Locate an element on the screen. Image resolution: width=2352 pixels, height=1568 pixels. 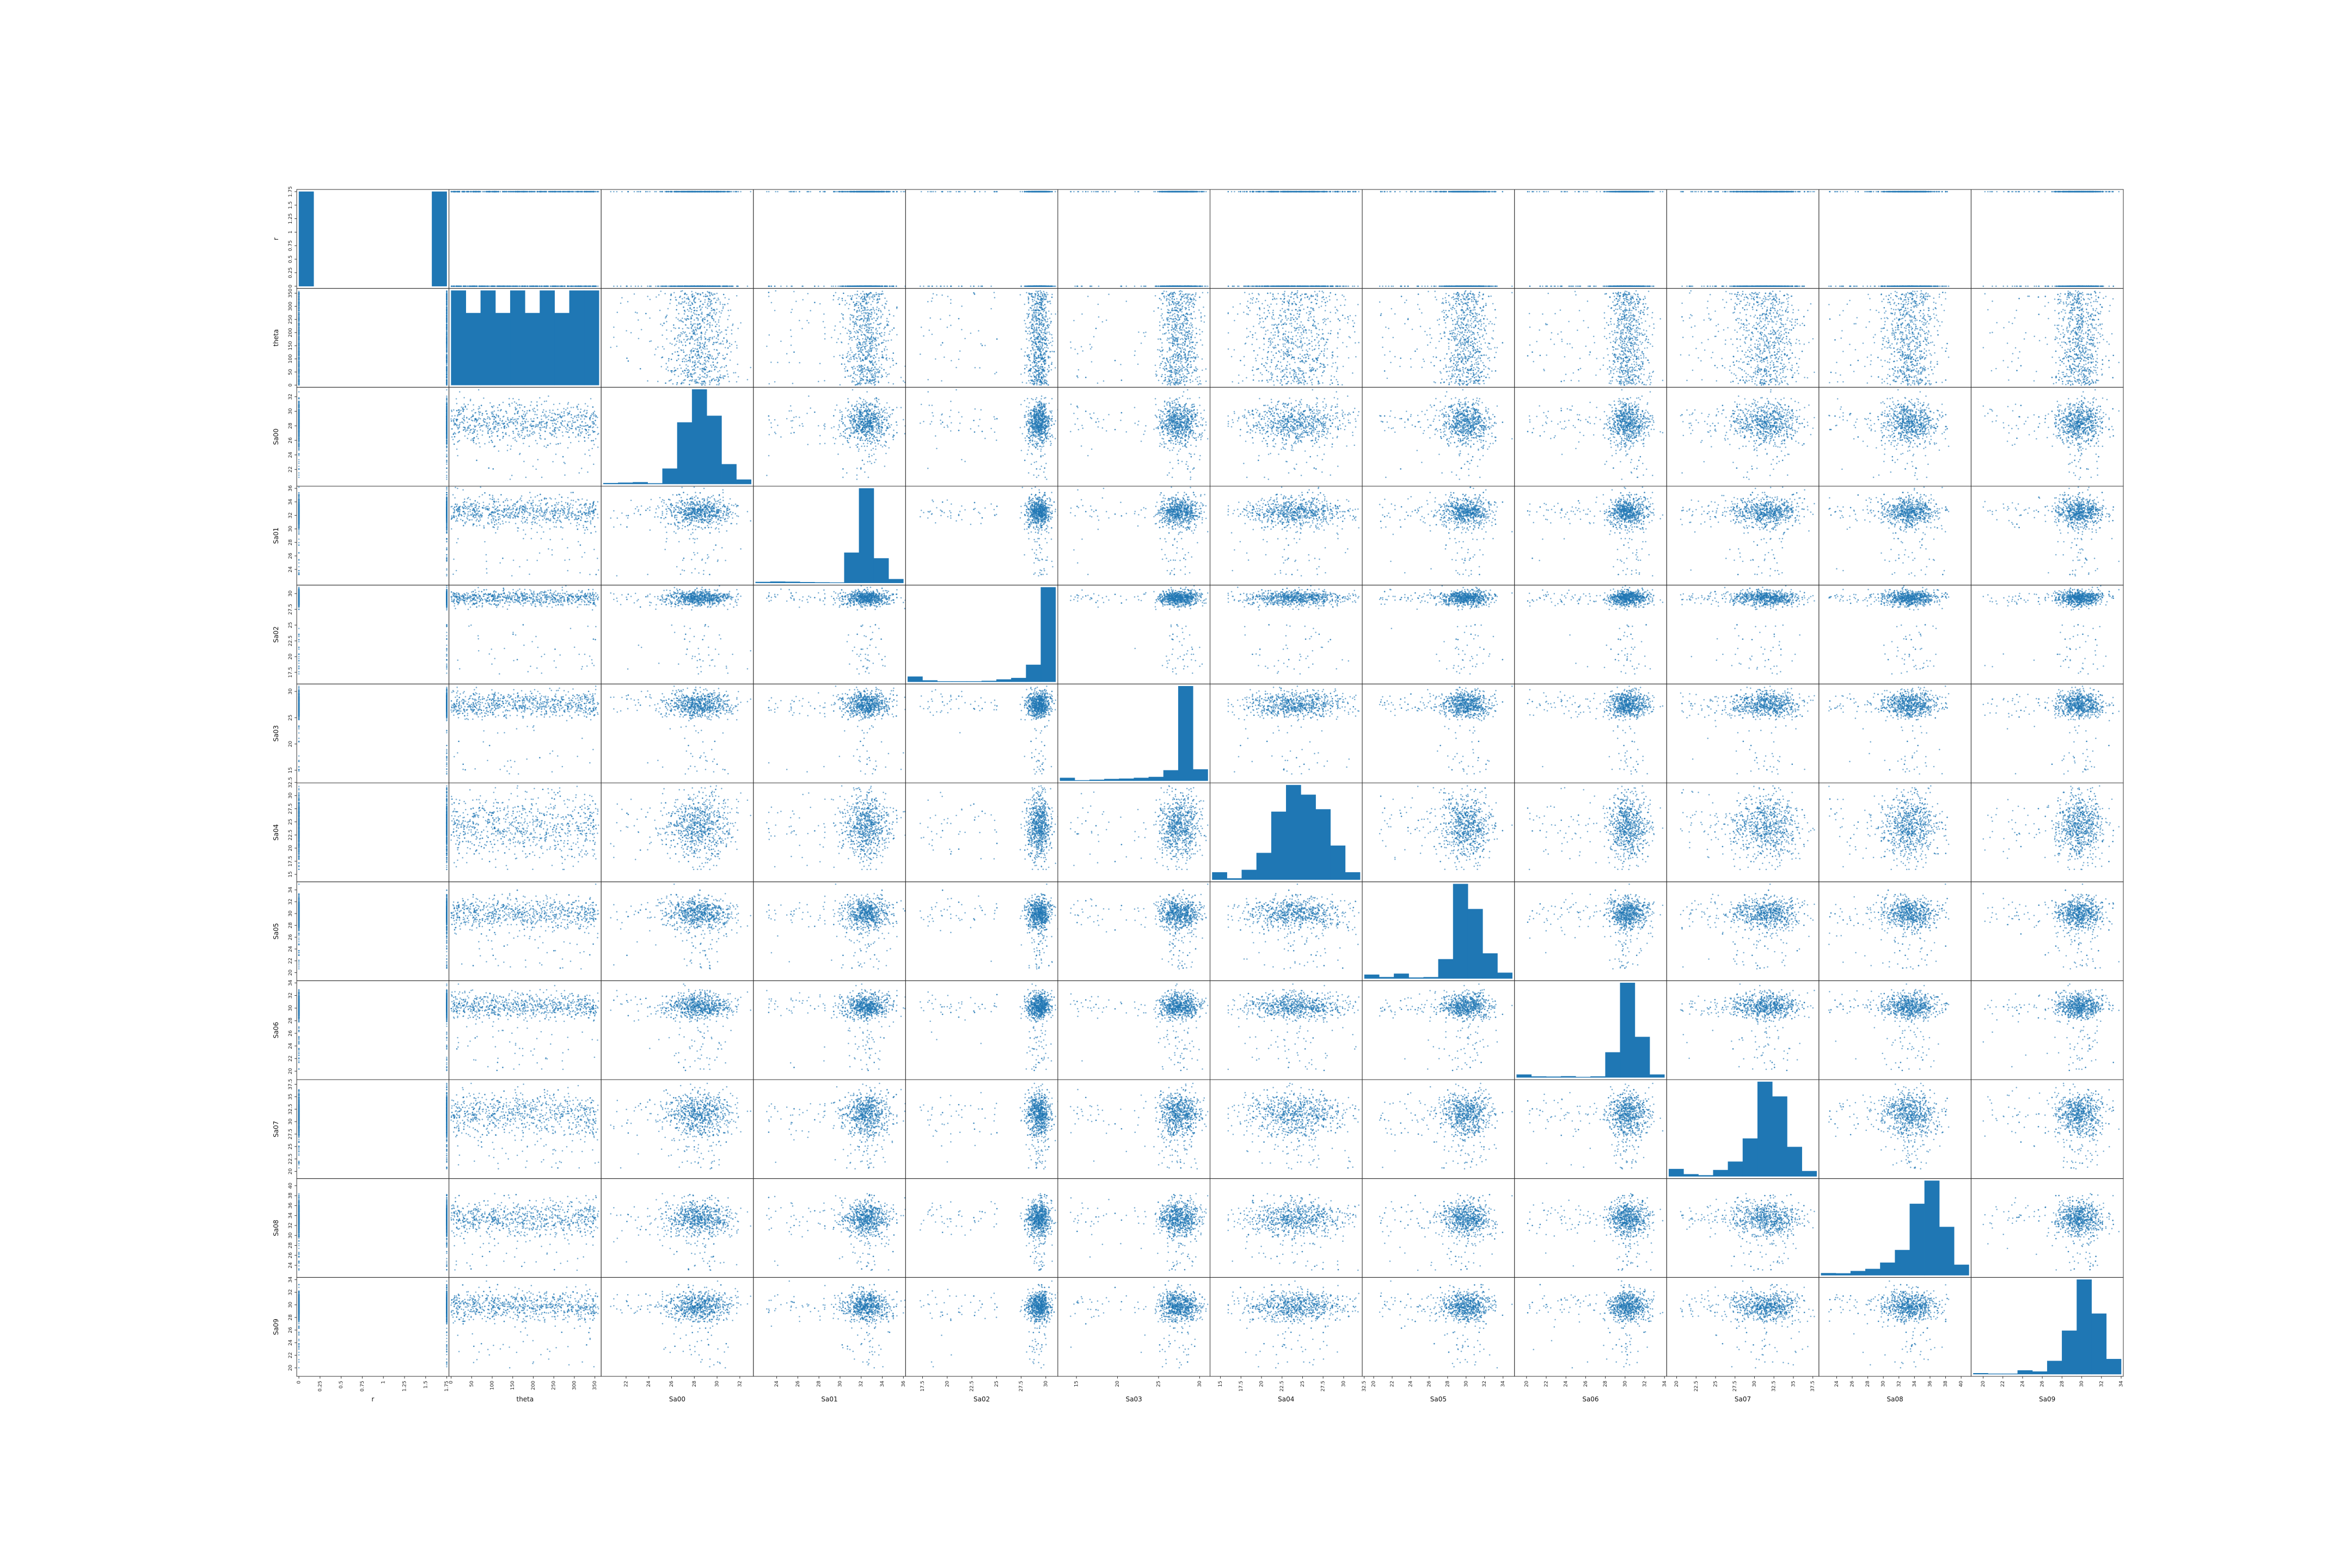
hist-bar is located at coordinates (306, 239).